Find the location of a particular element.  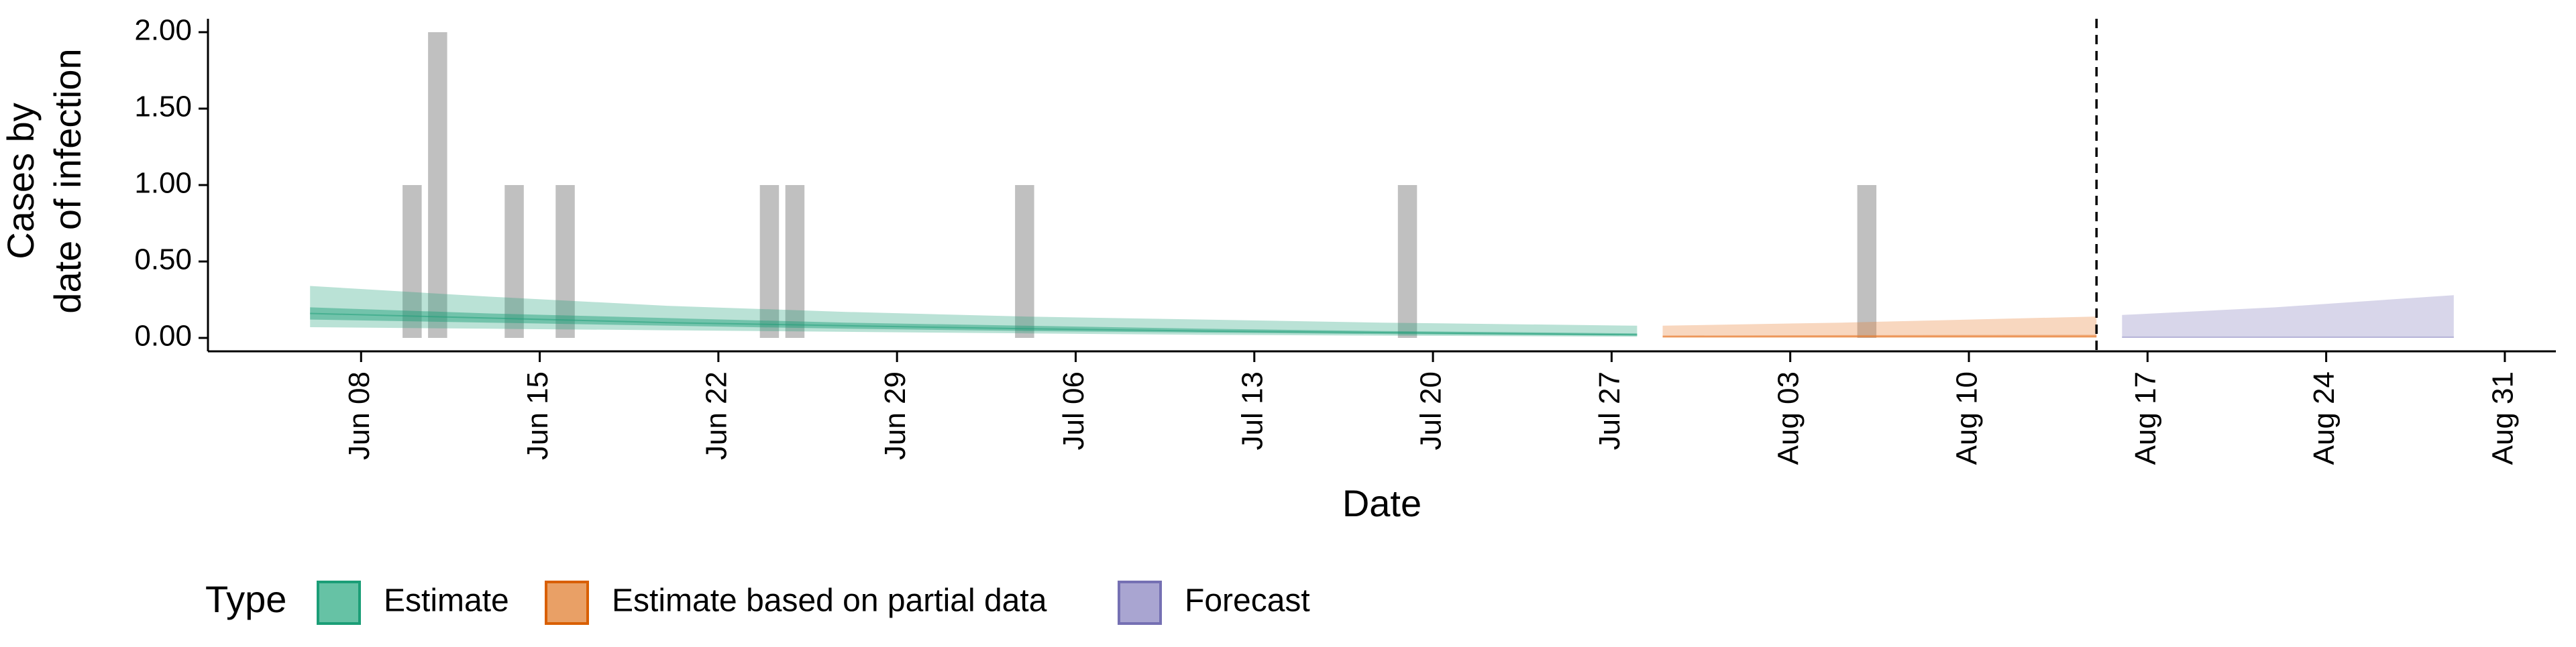

x-tick-label: Aug 31 is located at coordinates (2503, 418).